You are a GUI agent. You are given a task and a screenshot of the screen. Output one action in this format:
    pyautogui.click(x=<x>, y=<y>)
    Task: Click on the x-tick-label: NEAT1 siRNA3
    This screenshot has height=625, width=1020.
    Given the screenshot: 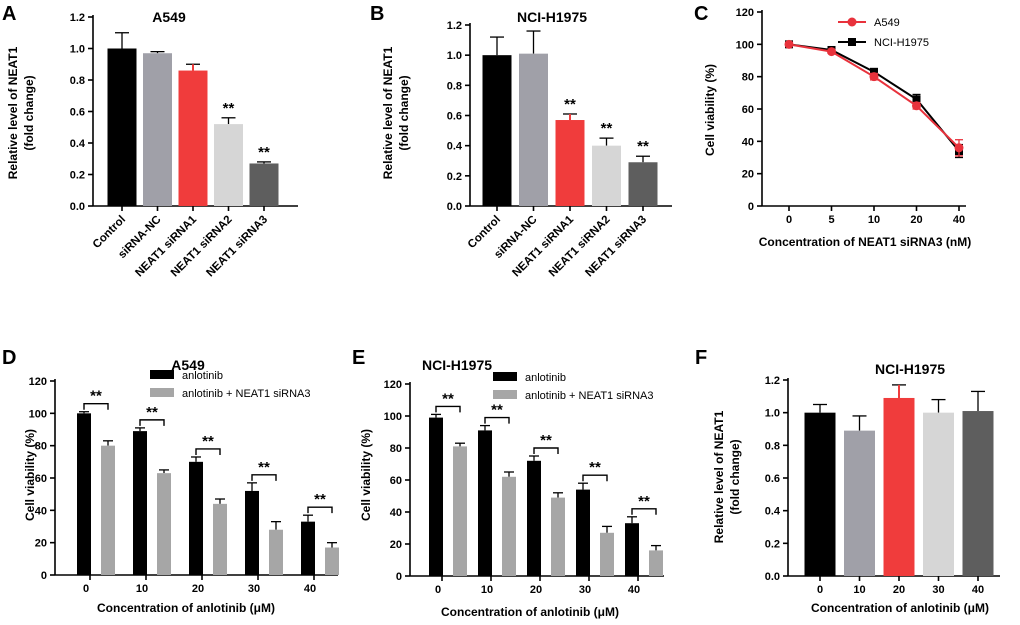 What is the action you would take?
    pyautogui.click(x=237, y=247)
    